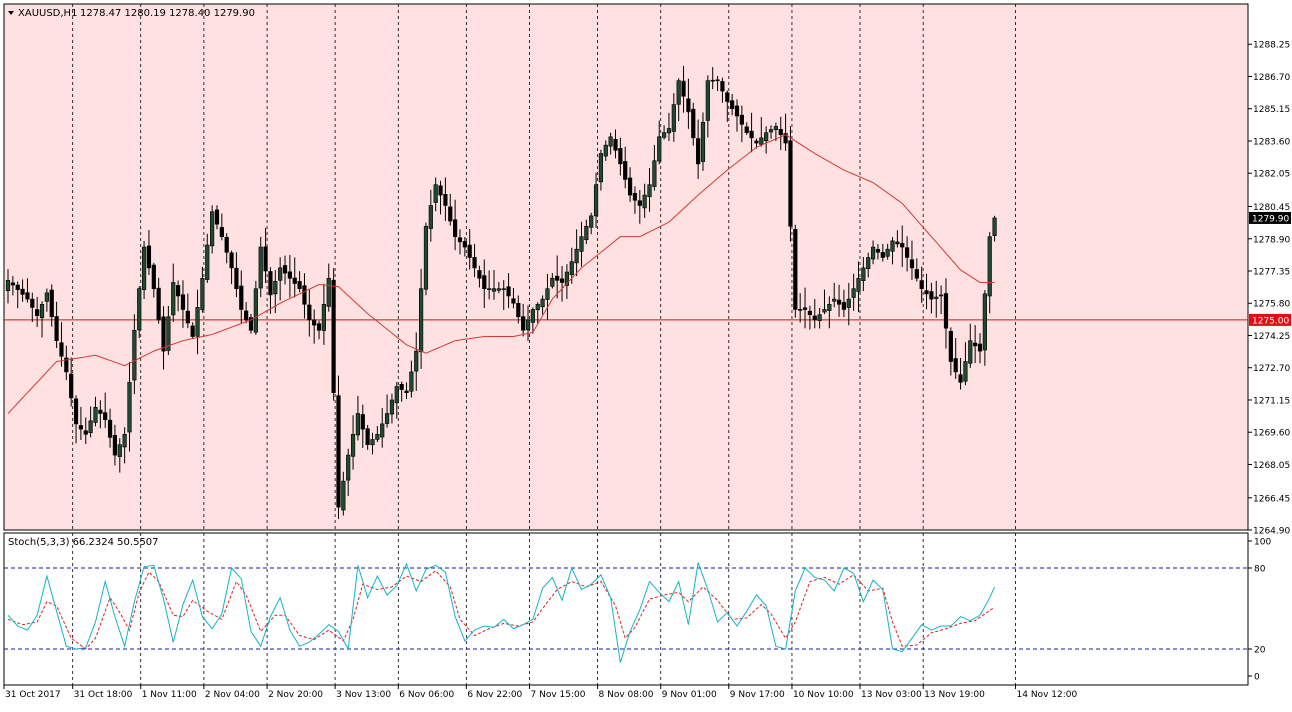  Describe the element at coordinates (11, 13) in the screenshot. I see `dropdown-arrow-icon` at that location.